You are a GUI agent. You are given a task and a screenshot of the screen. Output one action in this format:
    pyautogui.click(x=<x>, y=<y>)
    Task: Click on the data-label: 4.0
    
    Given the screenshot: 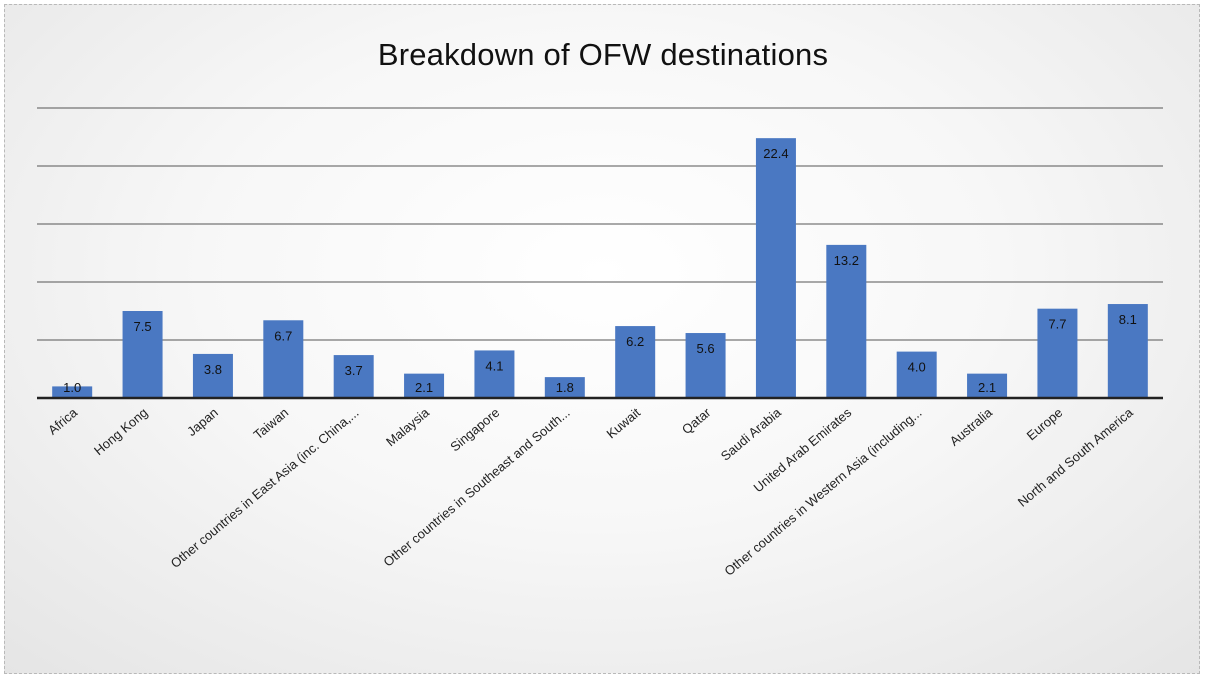 What is the action you would take?
    pyautogui.click(x=917, y=367)
    